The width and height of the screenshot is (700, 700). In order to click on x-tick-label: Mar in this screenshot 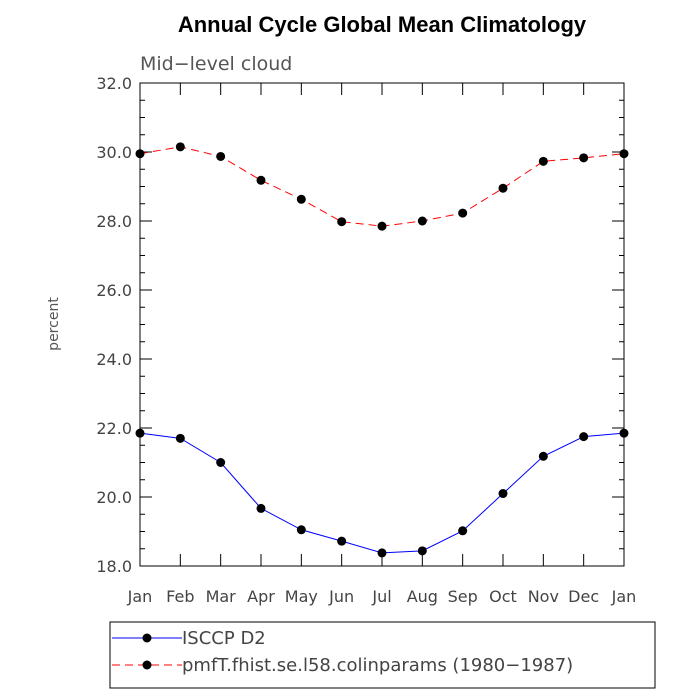, I will do `click(221, 596)`.